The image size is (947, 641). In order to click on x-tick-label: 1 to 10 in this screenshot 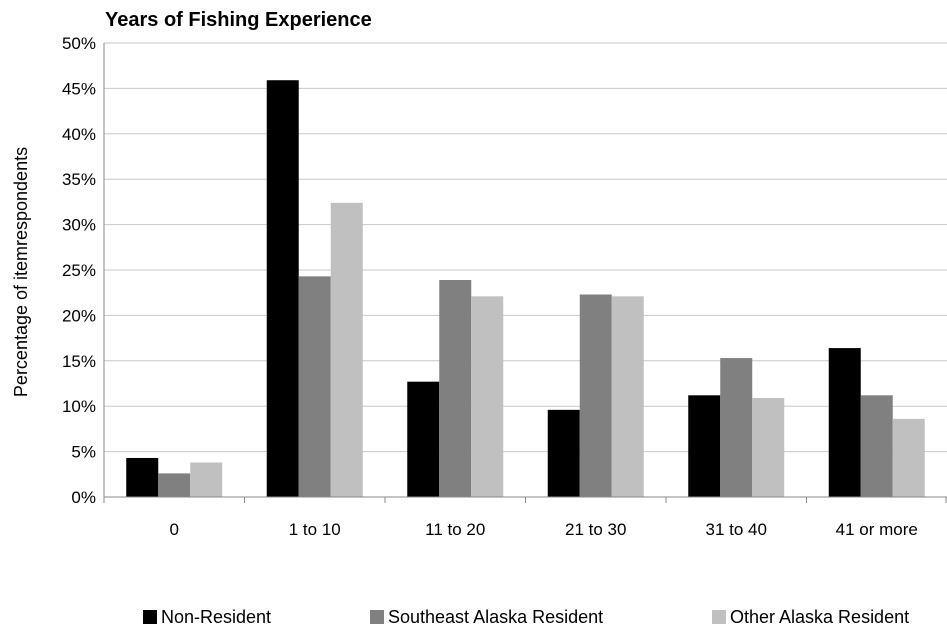, I will do `click(315, 529)`.